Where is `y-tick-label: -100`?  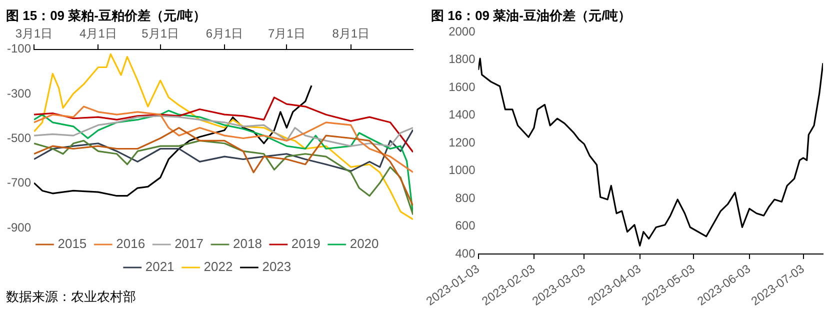
y-tick-label: -100 is located at coordinates (19, 49).